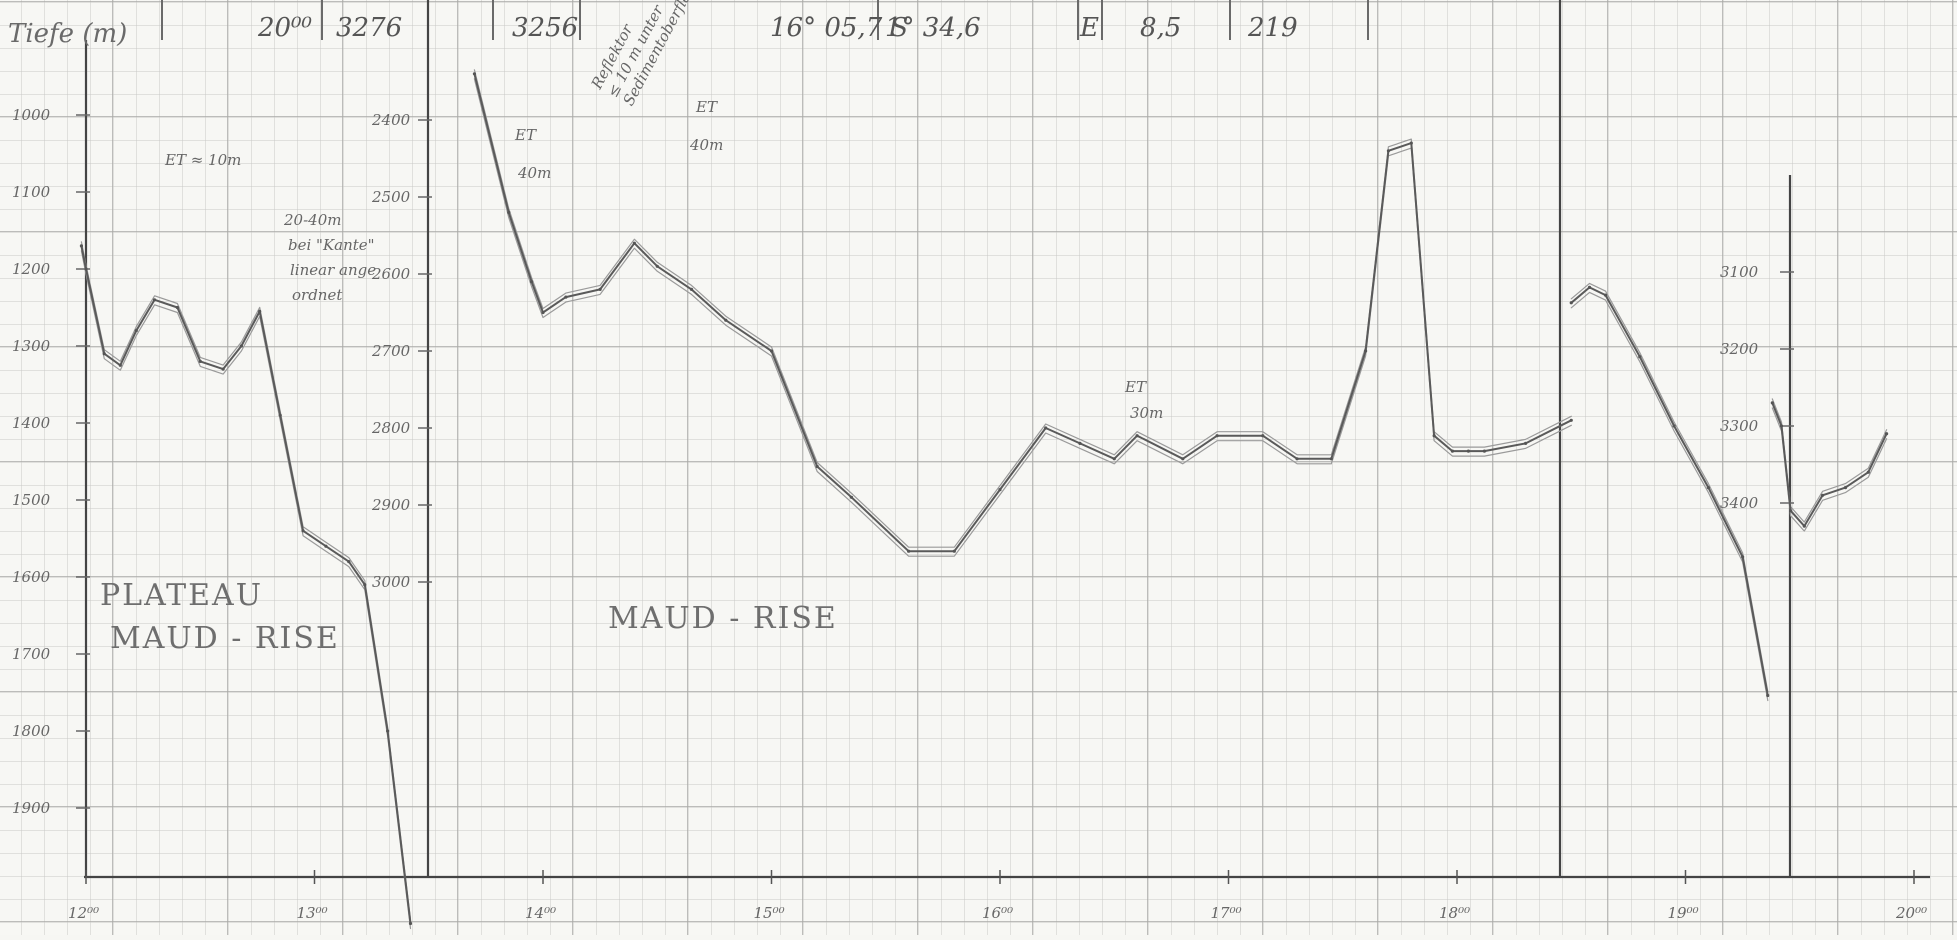  I want to click on label-maud-rise: MAUD - RISE, so click(723, 618).